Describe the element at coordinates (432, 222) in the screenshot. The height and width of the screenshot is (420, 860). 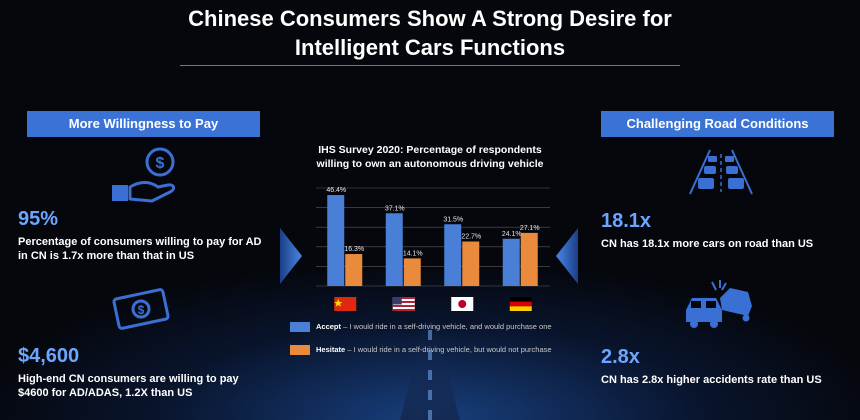
I see `chart-data-labels: 46.4% 37.1% 31.5% 24.1% 16.3% 14.1% 22.7% 27.1%` at that location.